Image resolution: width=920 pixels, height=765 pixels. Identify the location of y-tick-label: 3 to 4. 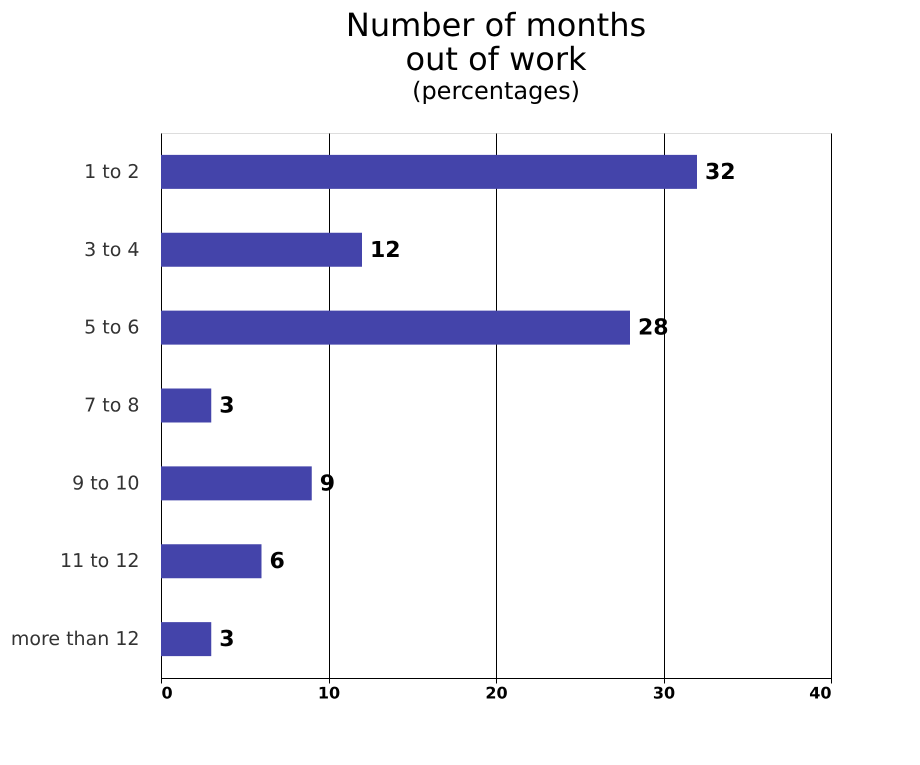
(112, 249).